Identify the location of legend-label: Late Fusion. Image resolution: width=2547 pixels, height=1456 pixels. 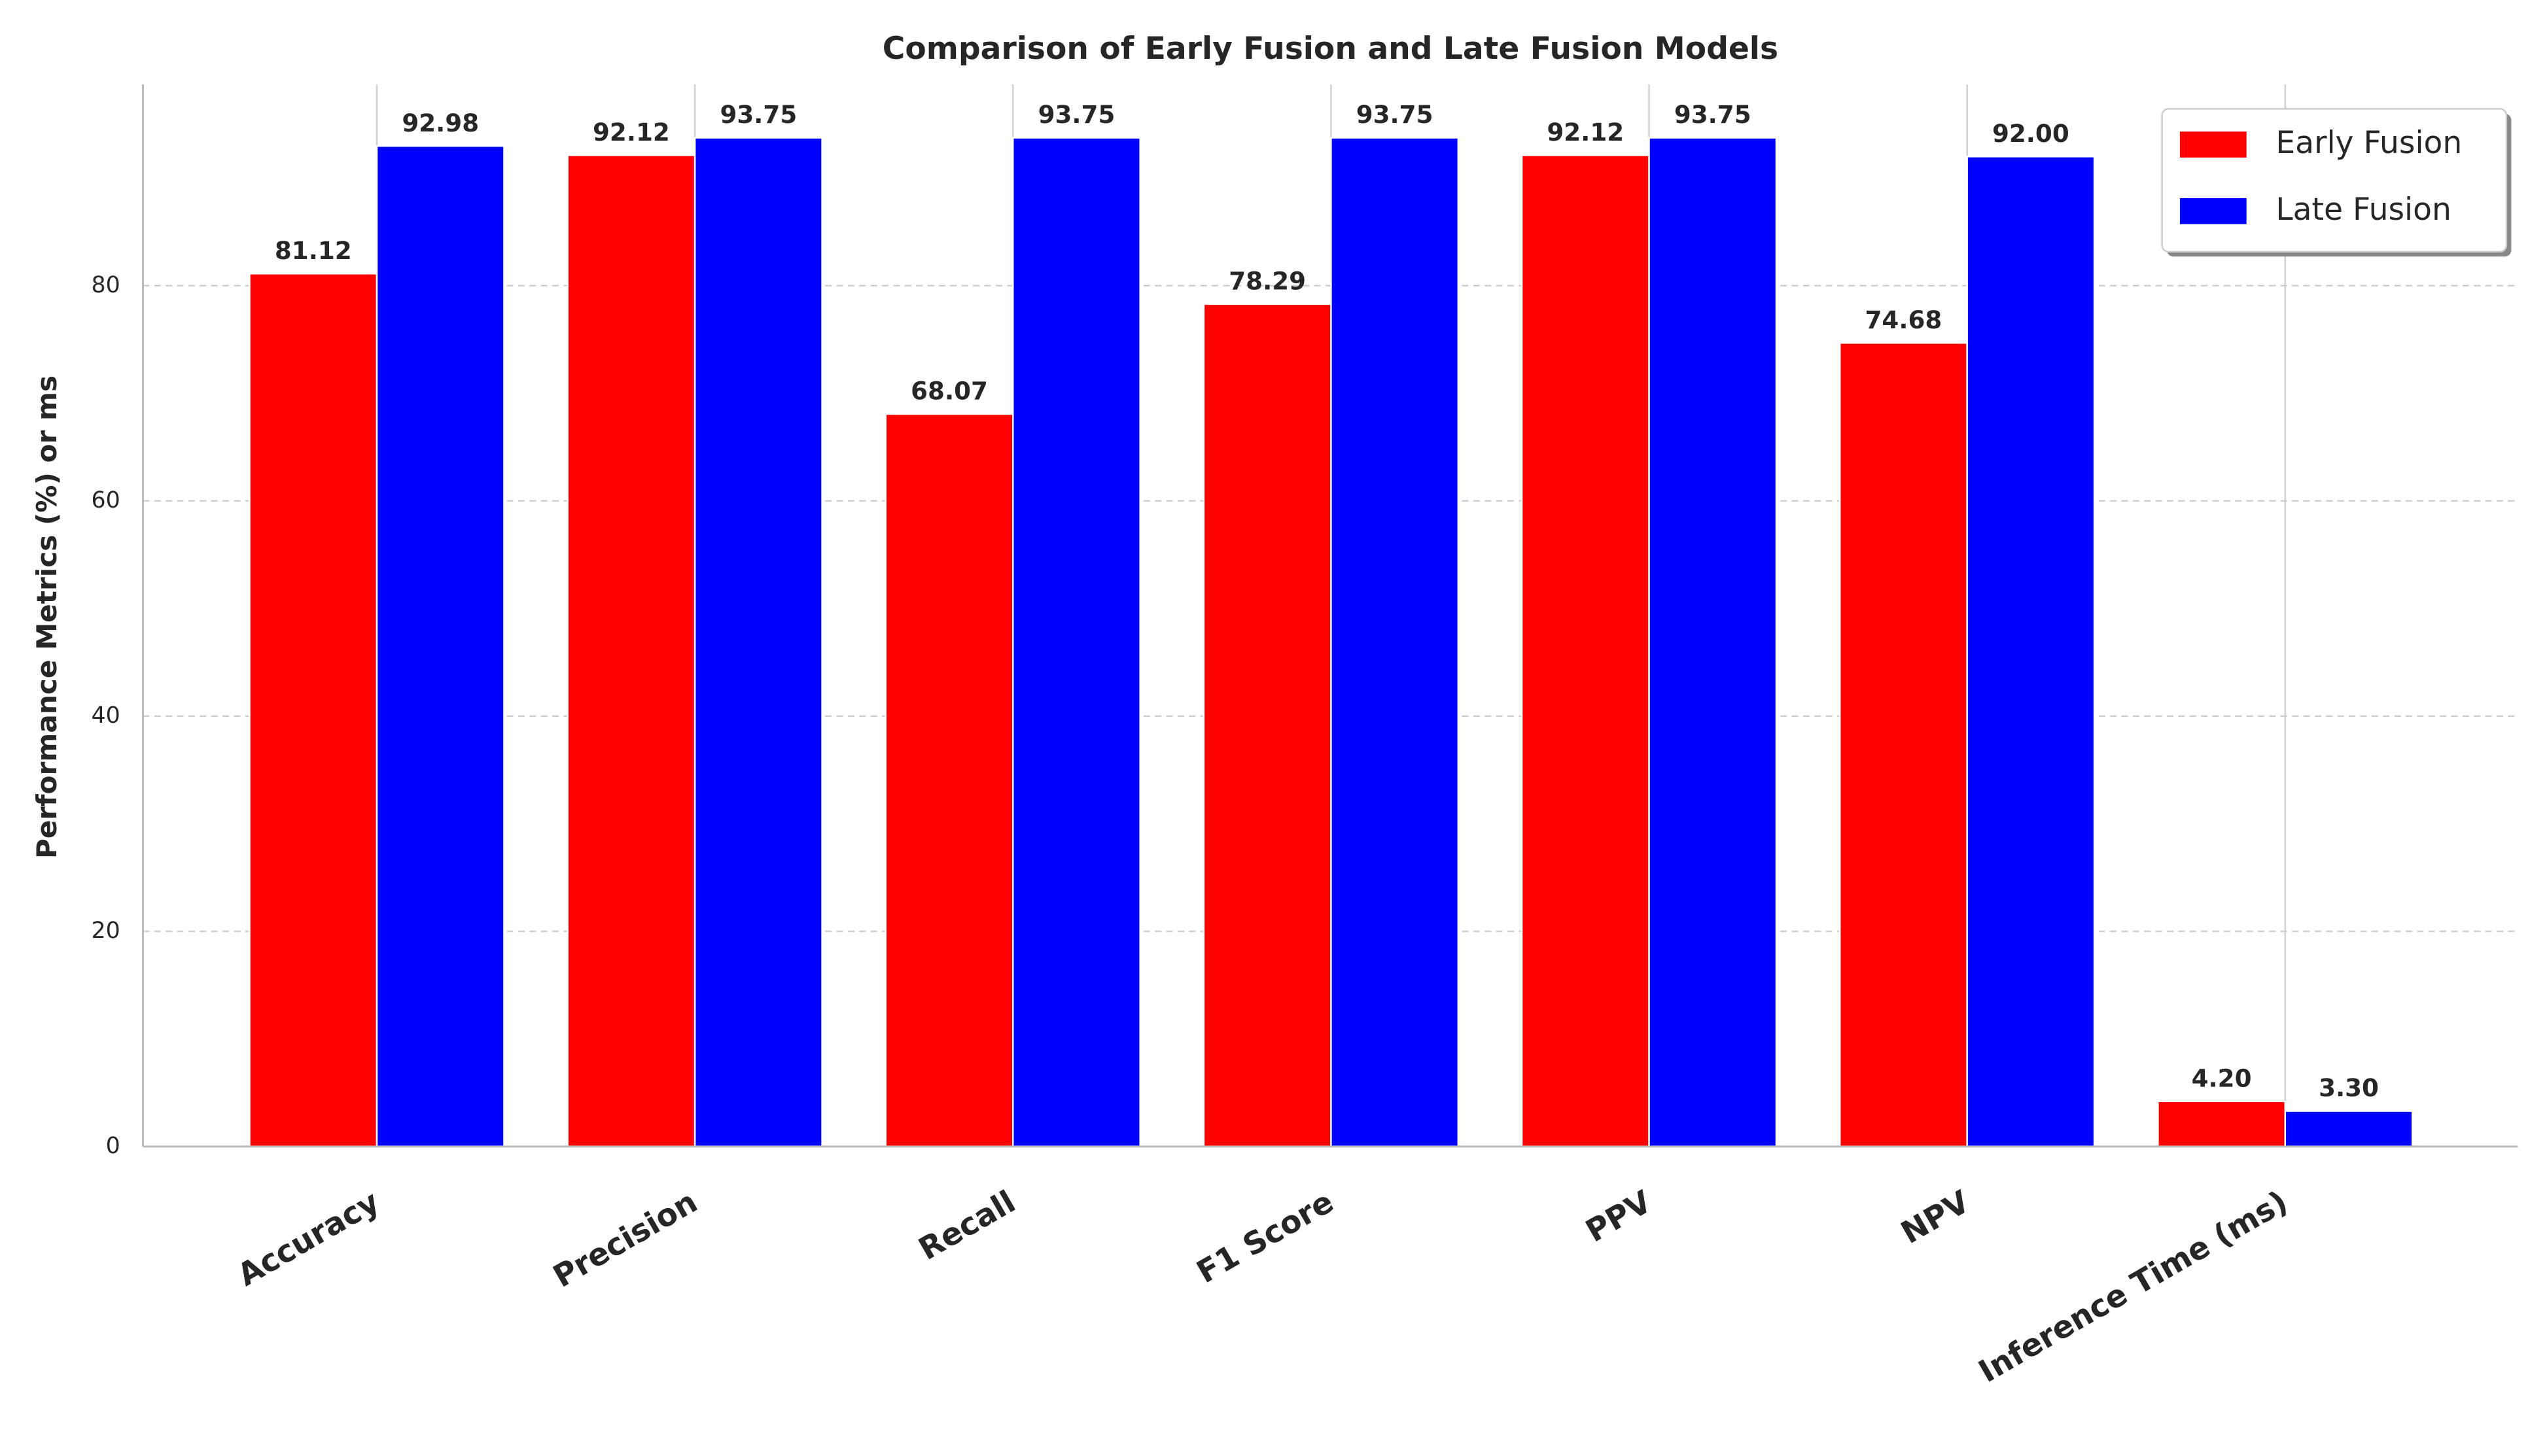
(2363, 210).